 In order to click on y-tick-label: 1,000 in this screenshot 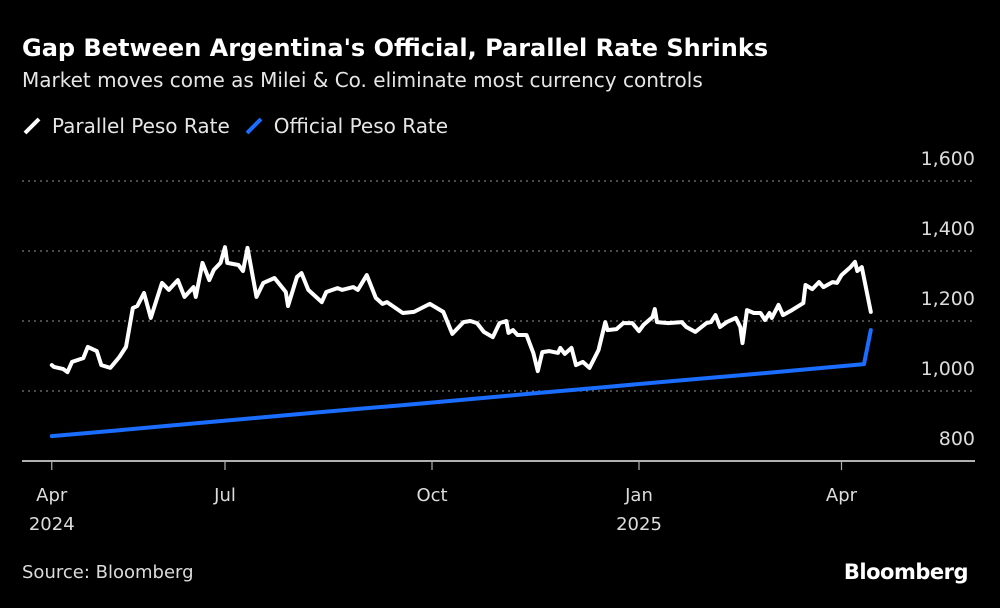, I will do `click(948, 369)`.